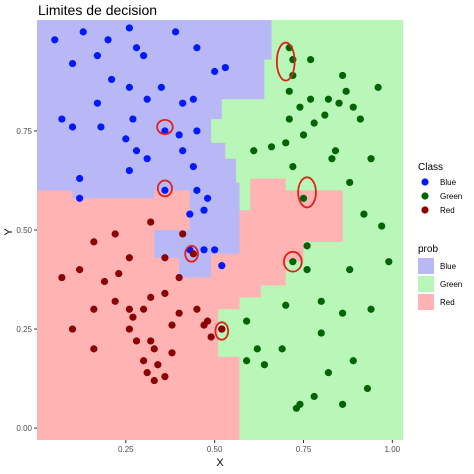  Describe the element at coordinates (448, 266) in the screenshot. I see `legend-prob-label-blue: Blue` at that location.